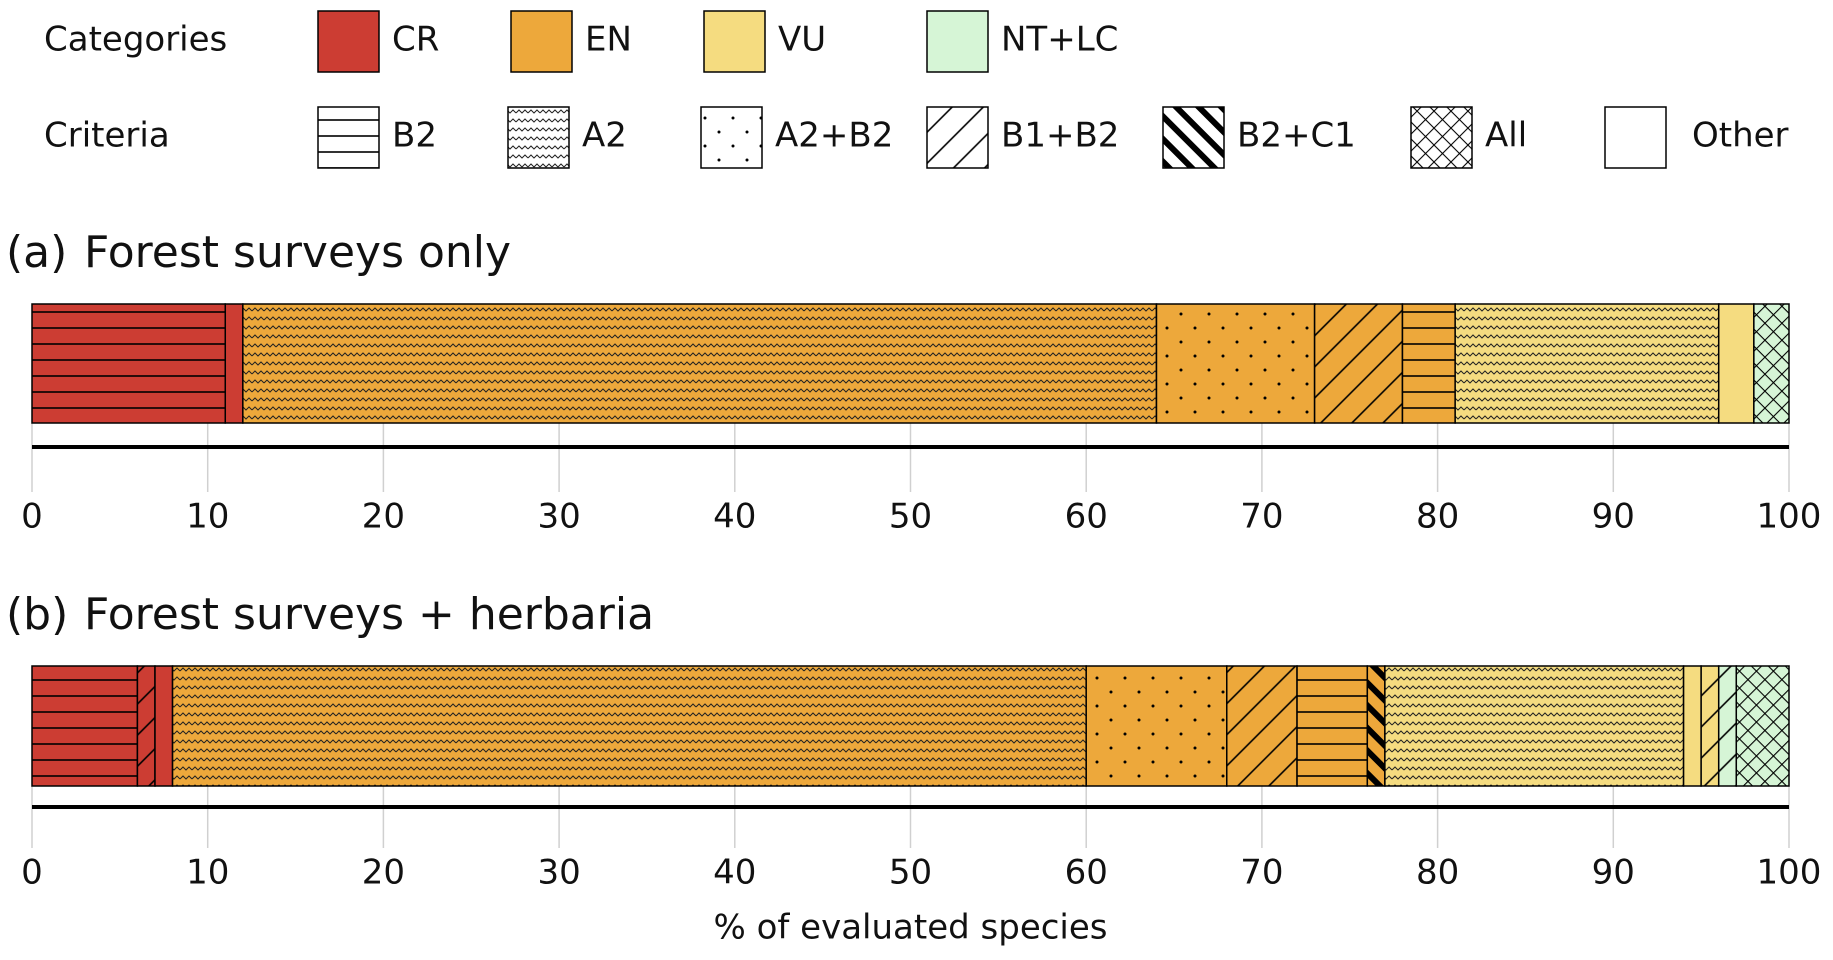 This screenshot has width=1833, height=960. I want to click on legend-label: VU, so click(802, 40).